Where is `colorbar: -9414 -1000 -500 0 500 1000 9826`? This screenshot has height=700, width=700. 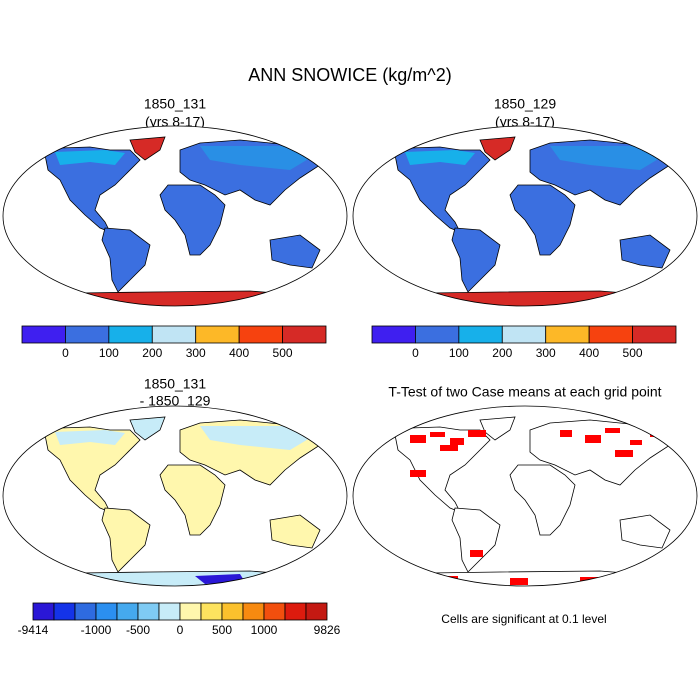
colorbar: -9414 -1000 -500 0 500 1000 9826 is located at coordinates (179, 619).